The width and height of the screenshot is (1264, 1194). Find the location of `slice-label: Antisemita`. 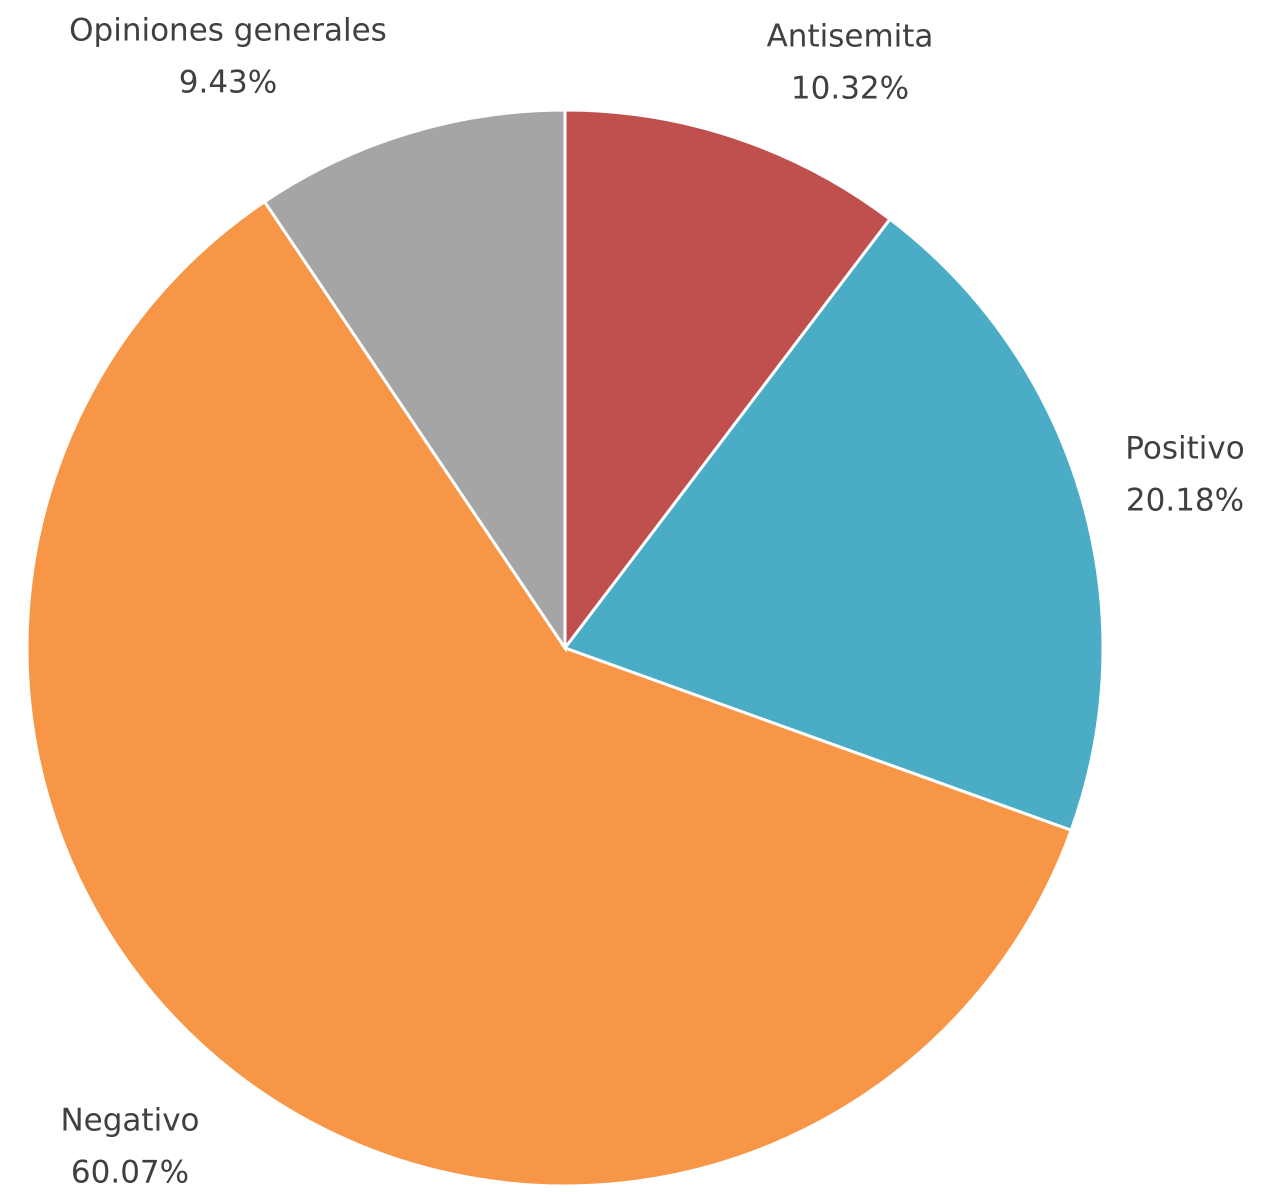

slice-label: Antisemita is located at coordinates (850, 37).